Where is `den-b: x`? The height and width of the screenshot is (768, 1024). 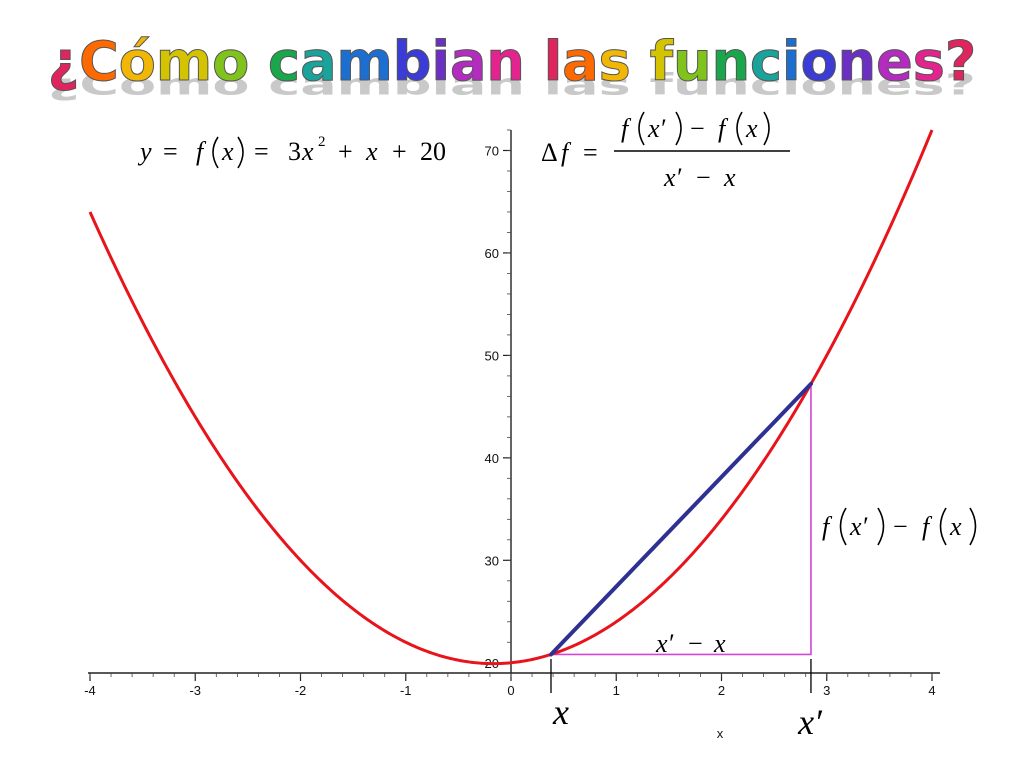
den-b: x is located at coordinates (729, 177).